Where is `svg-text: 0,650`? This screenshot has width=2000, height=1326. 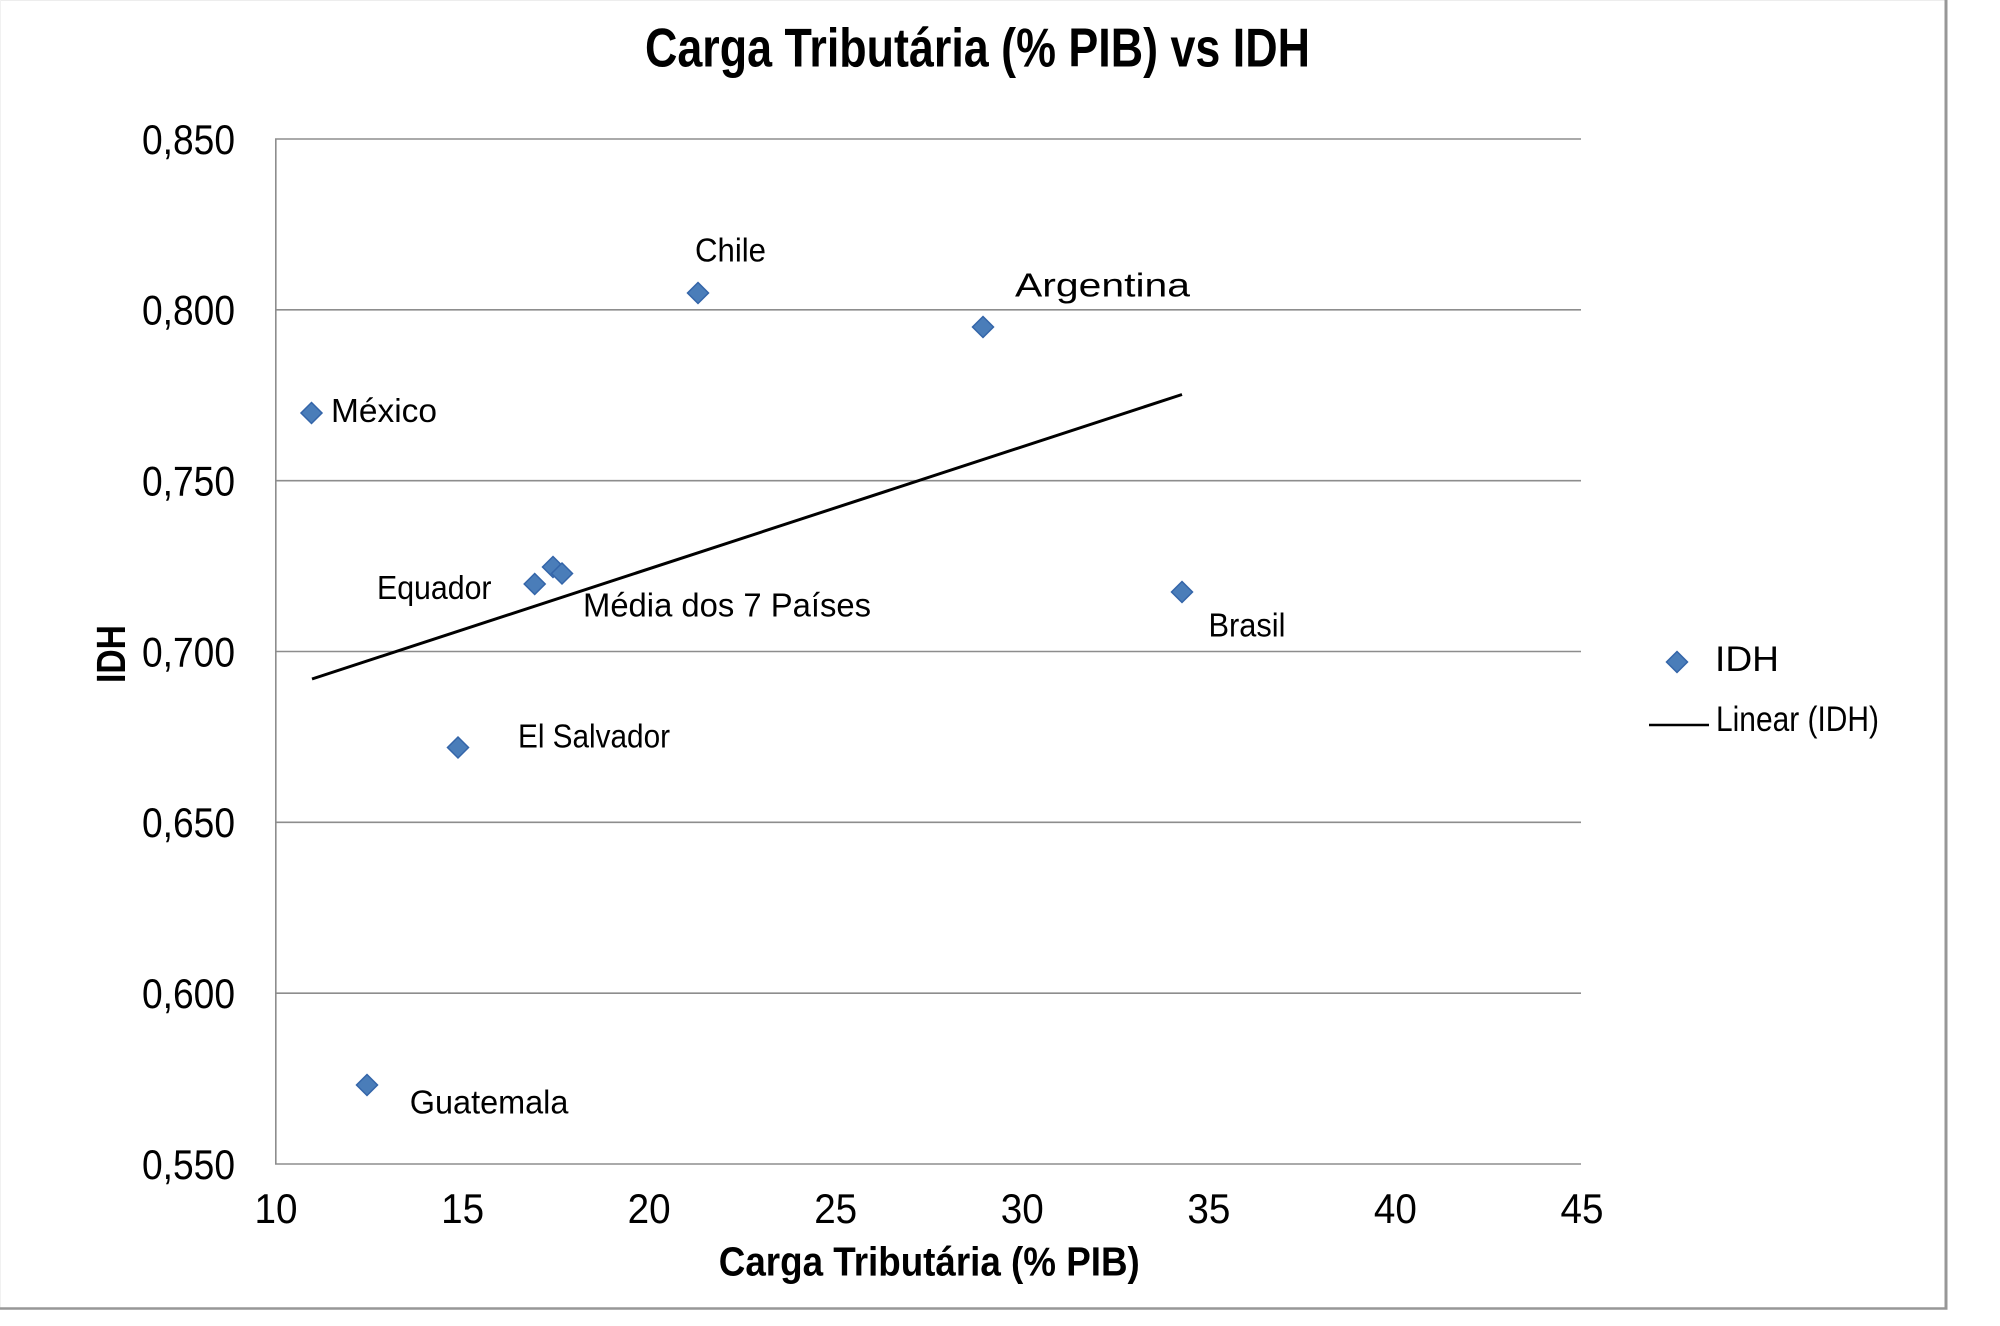
svg-text: 0,650 is located at coordinates (188, 822).